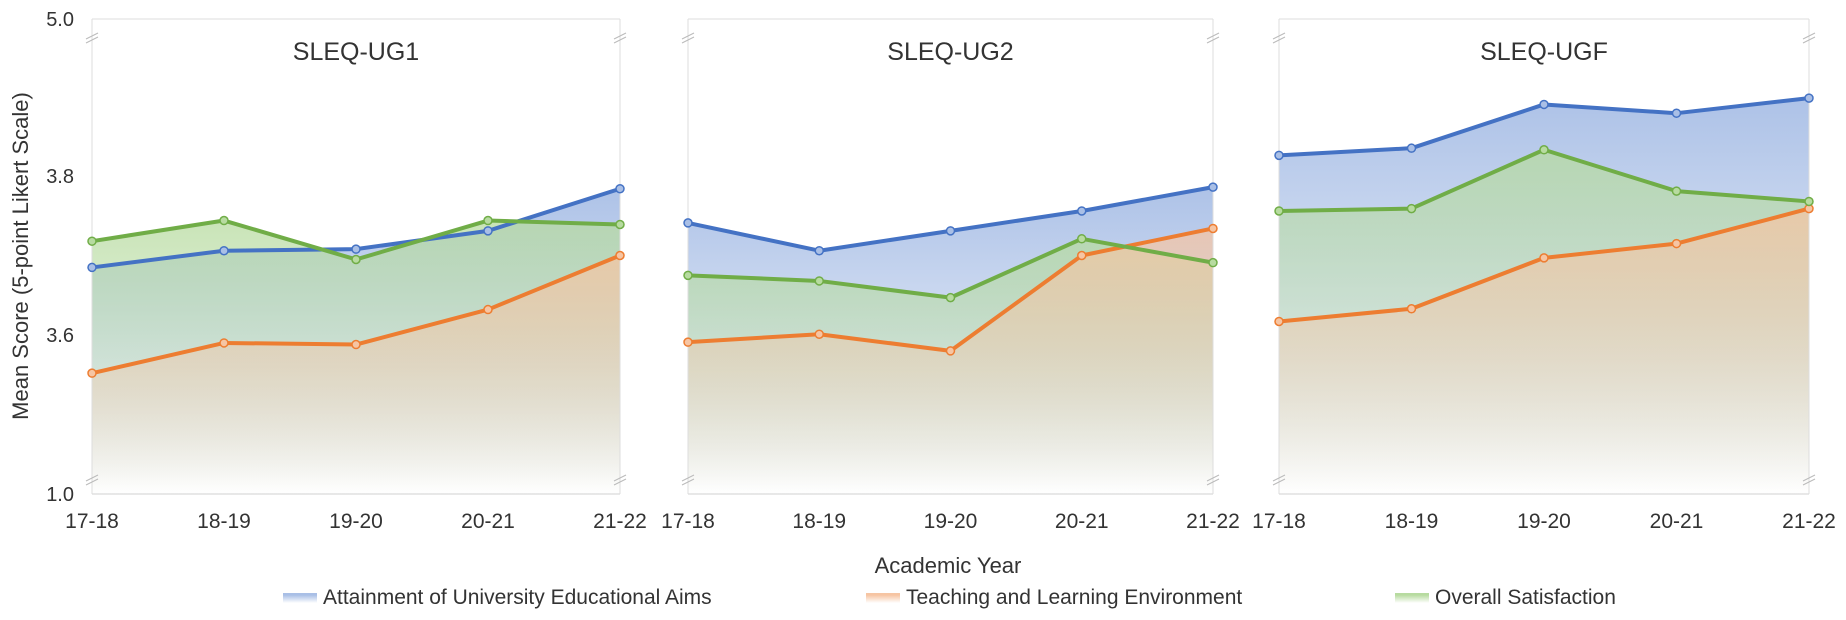 The height and width of the screenshot is (620, 1846). What do you see at coordinates (948, 565) in the screenshot?
I see `x-axis-title: Academic Year` at bounding box center [948, 565].